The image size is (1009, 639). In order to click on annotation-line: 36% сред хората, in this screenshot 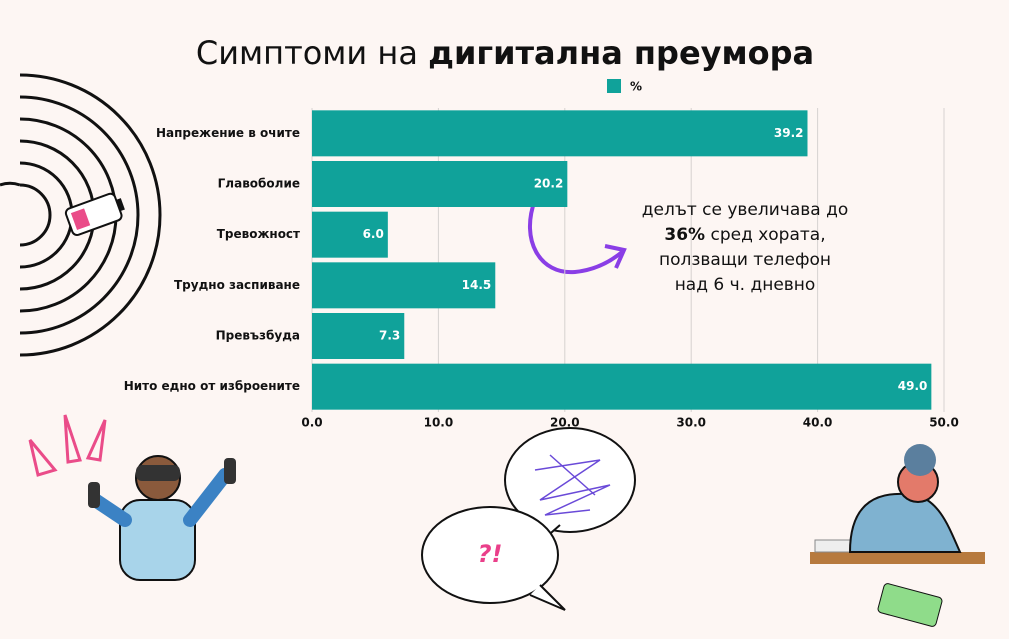, I will do `click(745, 235)`.